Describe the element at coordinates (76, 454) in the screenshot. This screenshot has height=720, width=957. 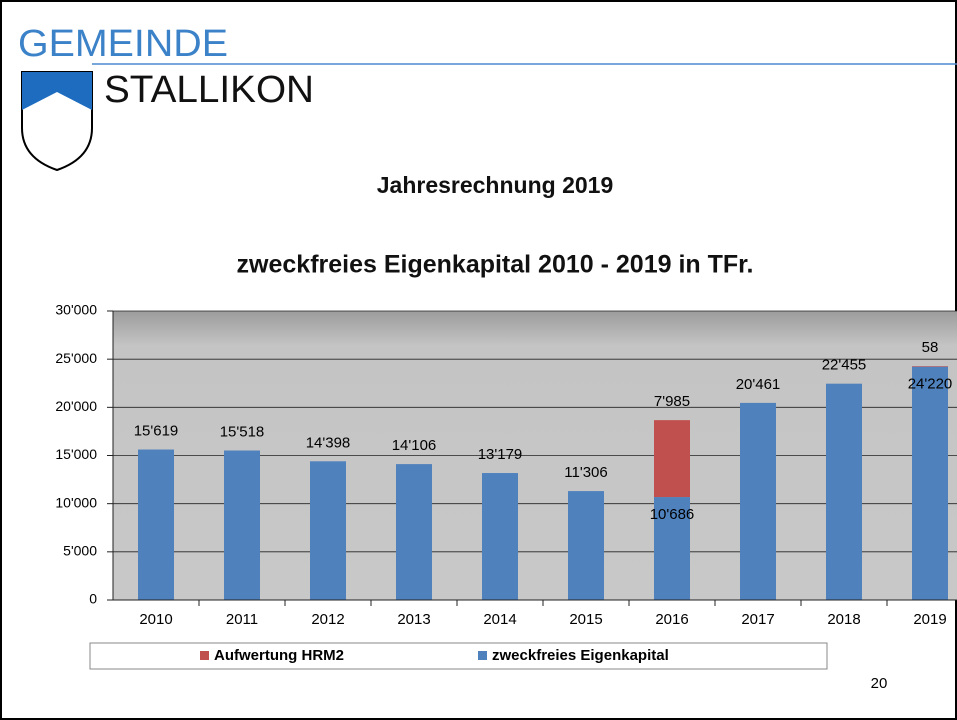
I see `y-tick-label: 15'000` at that location.